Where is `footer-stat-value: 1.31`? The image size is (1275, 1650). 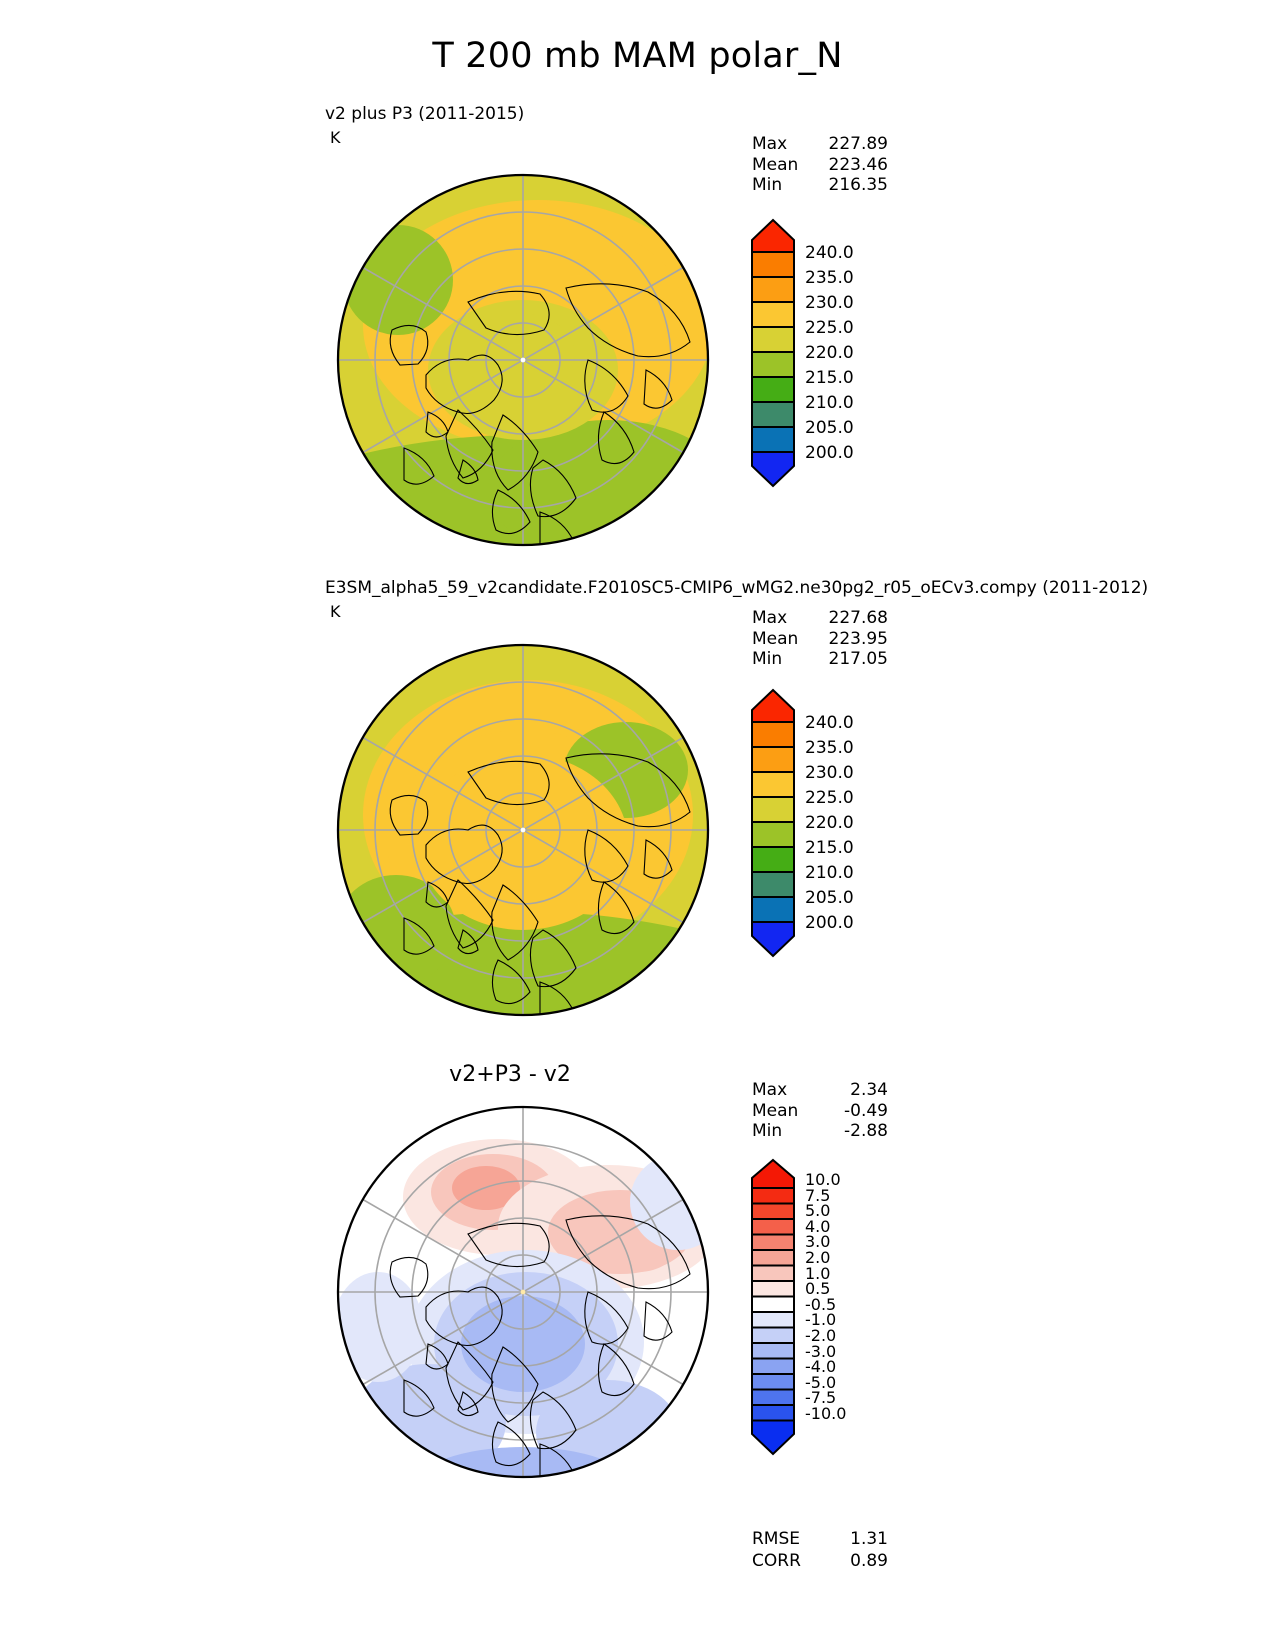
footer-stat-value: 1.31 is located at coordinates (869, 1539).